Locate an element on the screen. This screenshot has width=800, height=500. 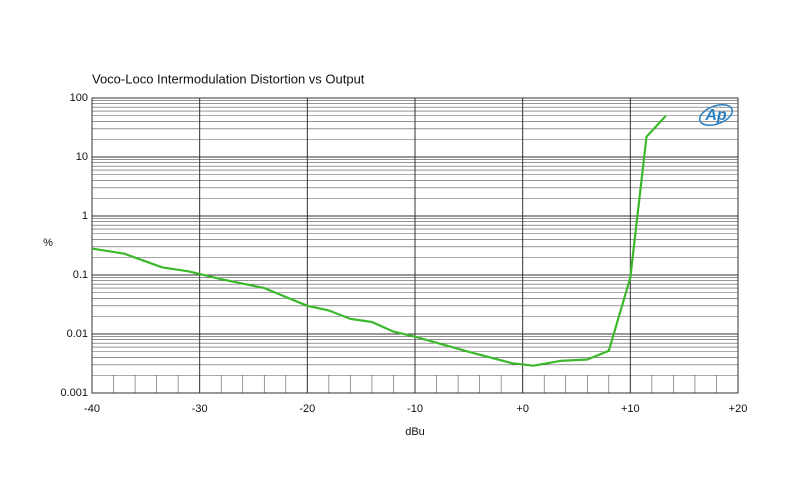
x-tick-label: -40 is located at coordinates (92, 409).